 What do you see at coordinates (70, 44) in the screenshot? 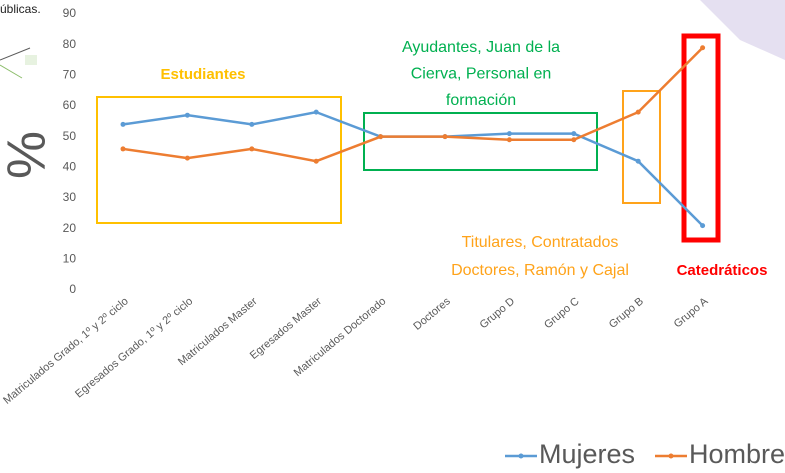
I see `y-tick-label: 80` at bounding box center [70, 44].